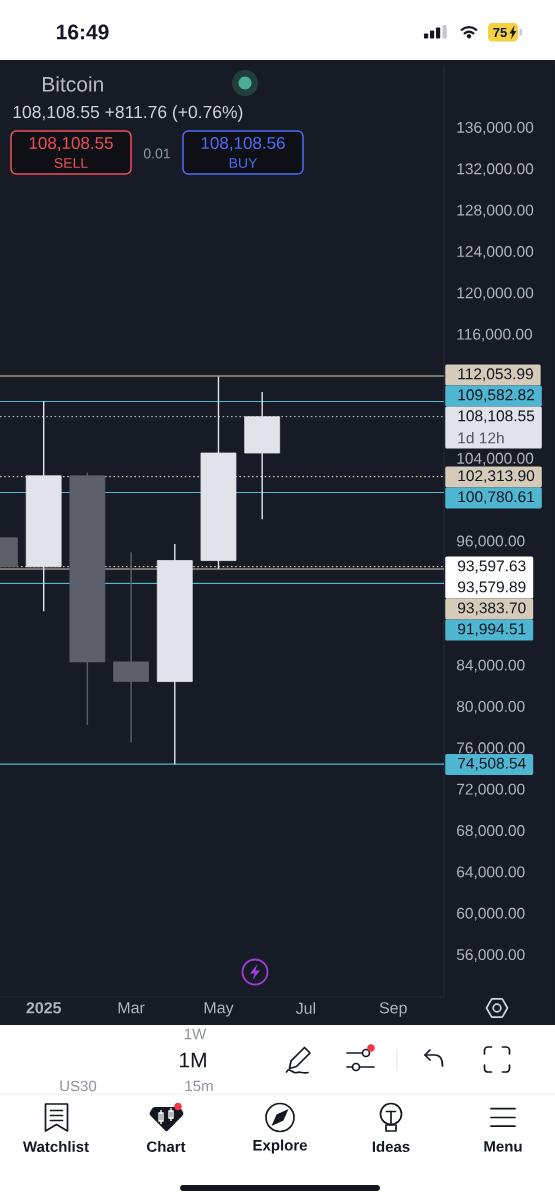  Describe the element at coordinates (128, 113) in the screenshot. I see `text: 108,108.55 +811.76 (+0.76%)` at that location.